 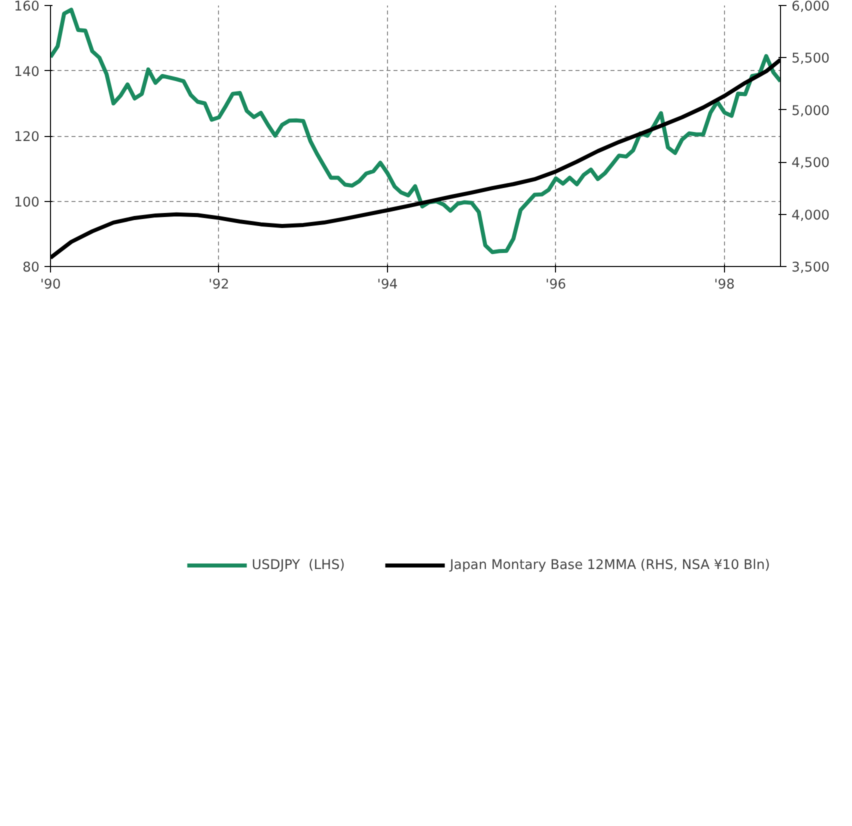 I want to click on y2-tick-label: 6,000, so click(x=811, y=7).